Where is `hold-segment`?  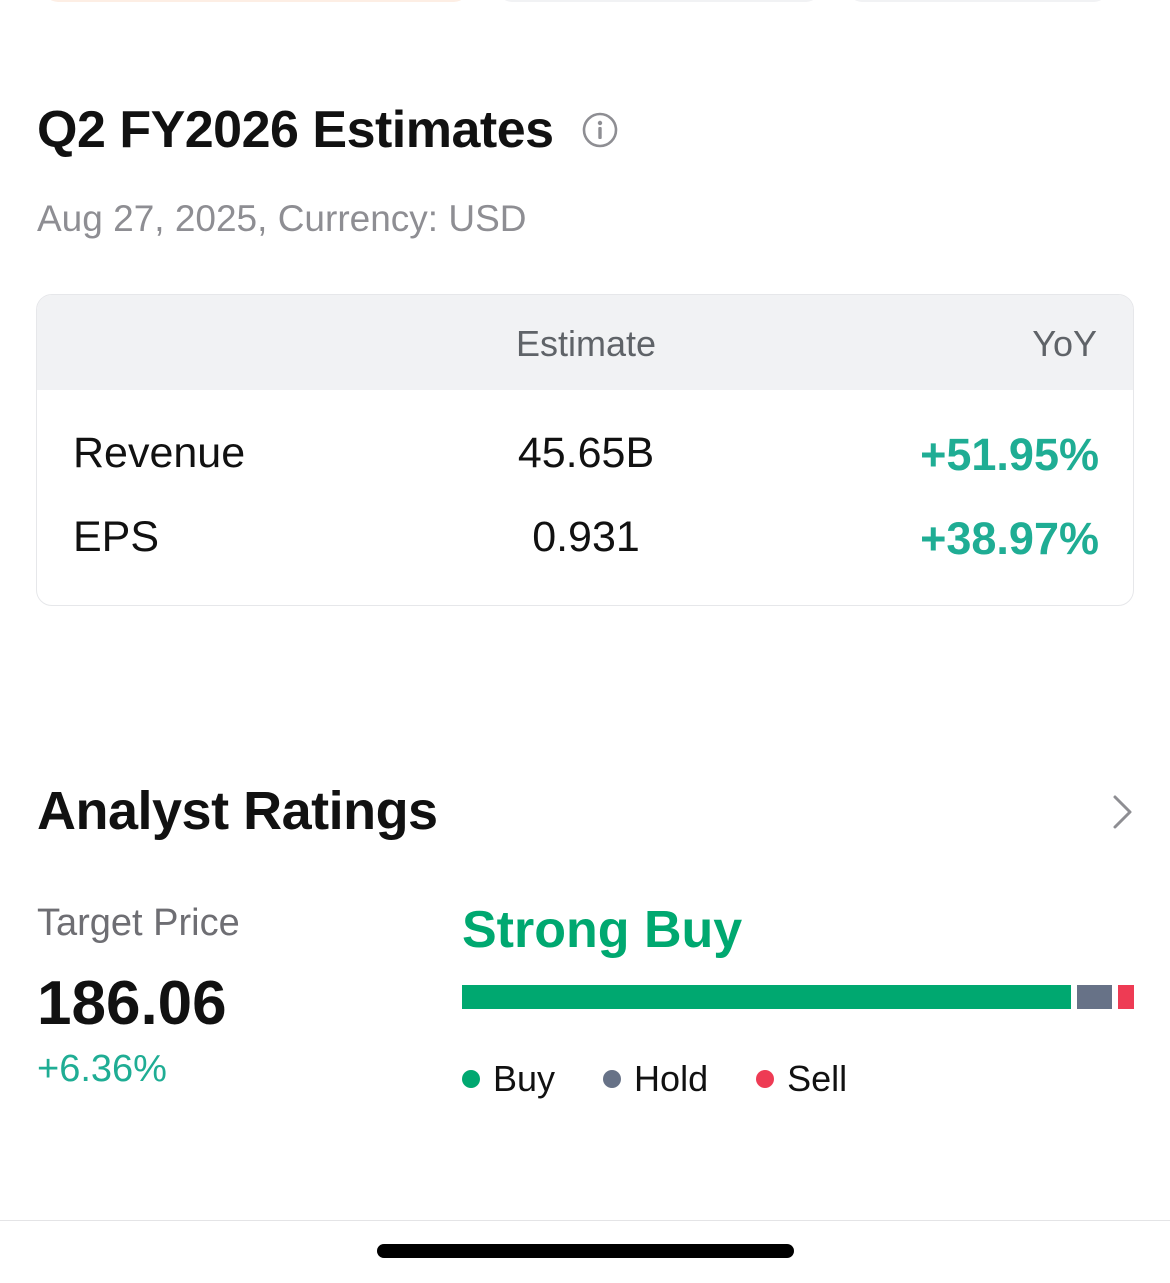
hold-segment is located at coordinates (1094, 997).